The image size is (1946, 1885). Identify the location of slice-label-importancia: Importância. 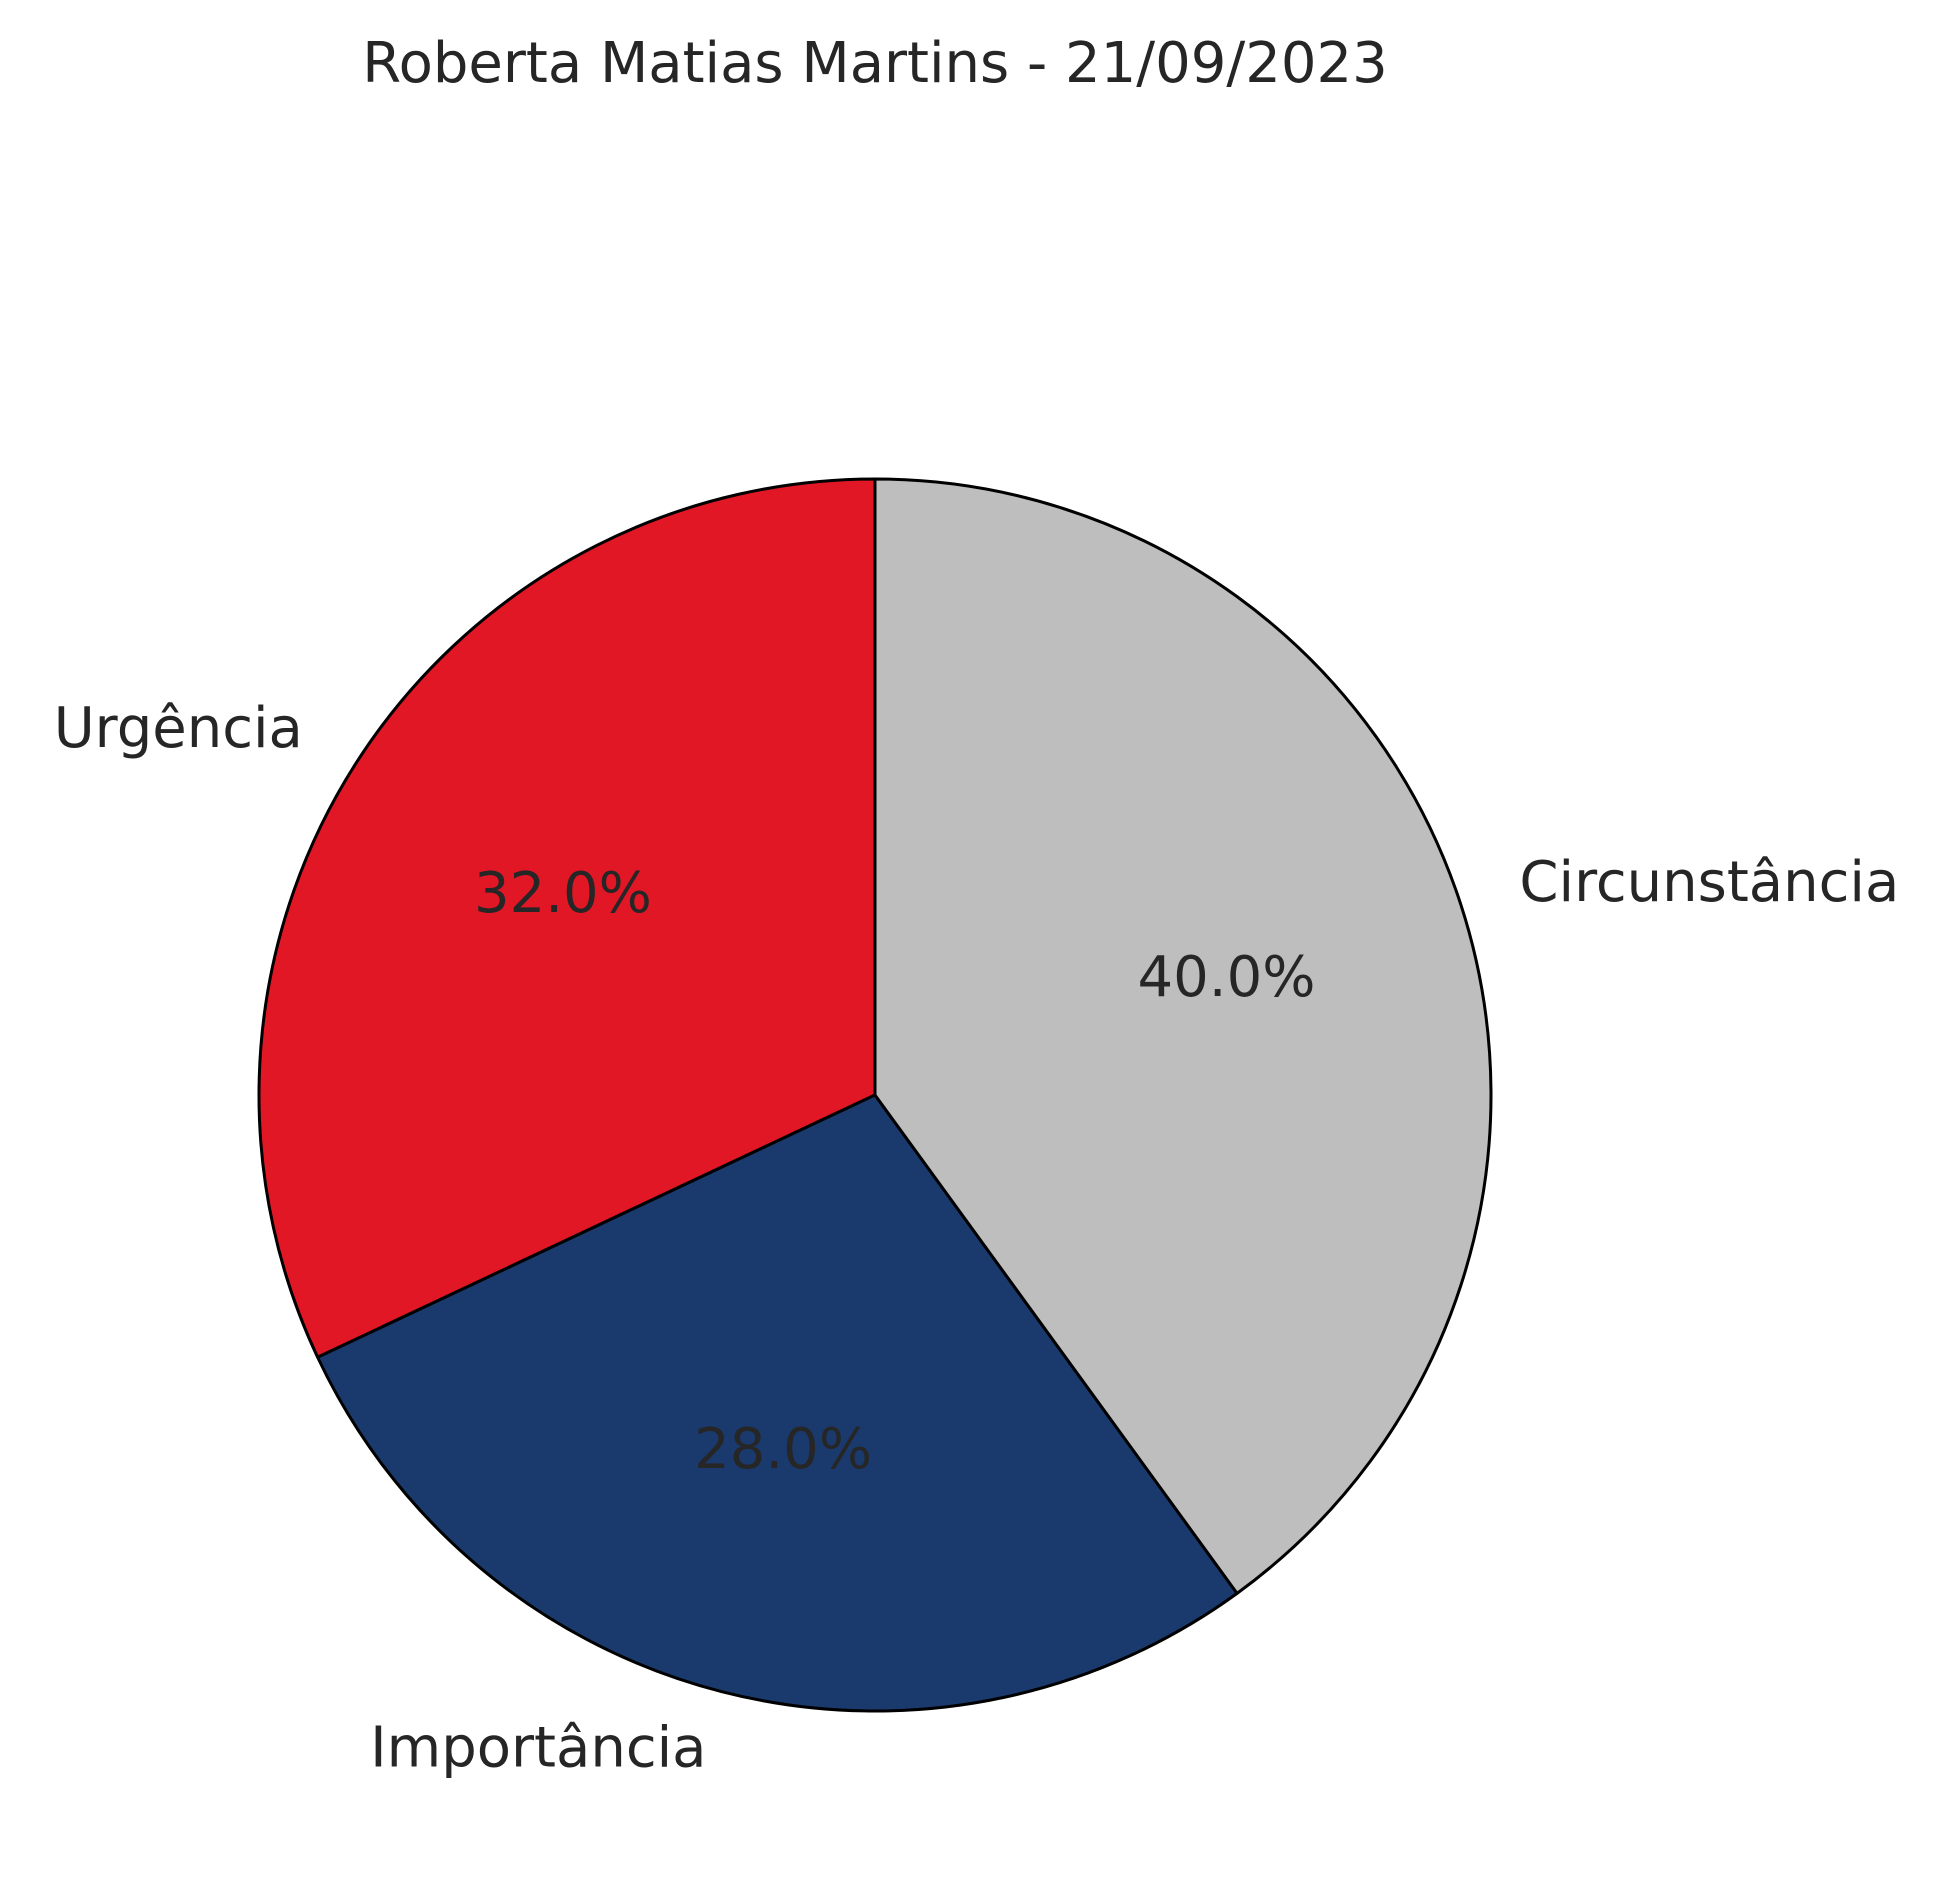
(538, 1747).